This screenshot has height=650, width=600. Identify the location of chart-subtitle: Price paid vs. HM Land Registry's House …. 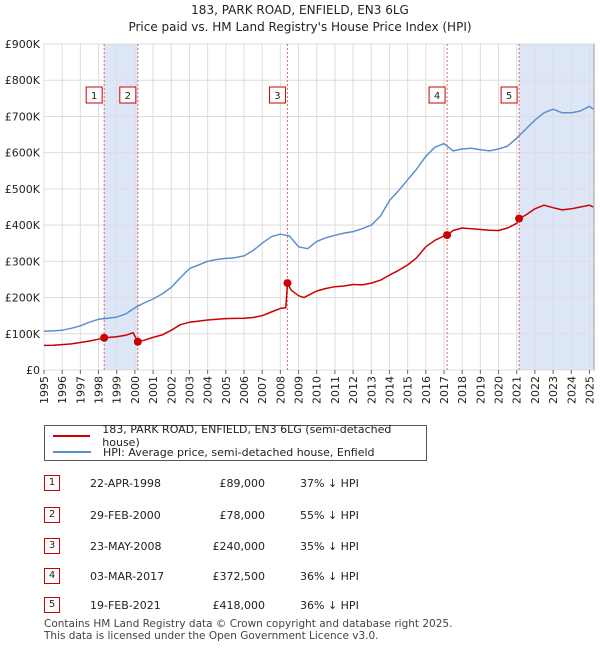
(299, 27).